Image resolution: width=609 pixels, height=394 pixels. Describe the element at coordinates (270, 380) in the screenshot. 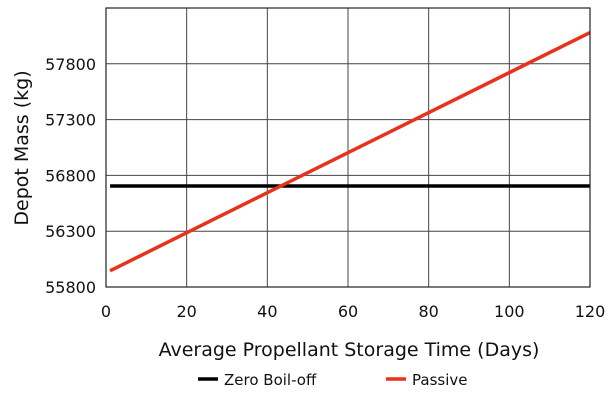

I see `legend-label: Zero Boil-off` at that location.